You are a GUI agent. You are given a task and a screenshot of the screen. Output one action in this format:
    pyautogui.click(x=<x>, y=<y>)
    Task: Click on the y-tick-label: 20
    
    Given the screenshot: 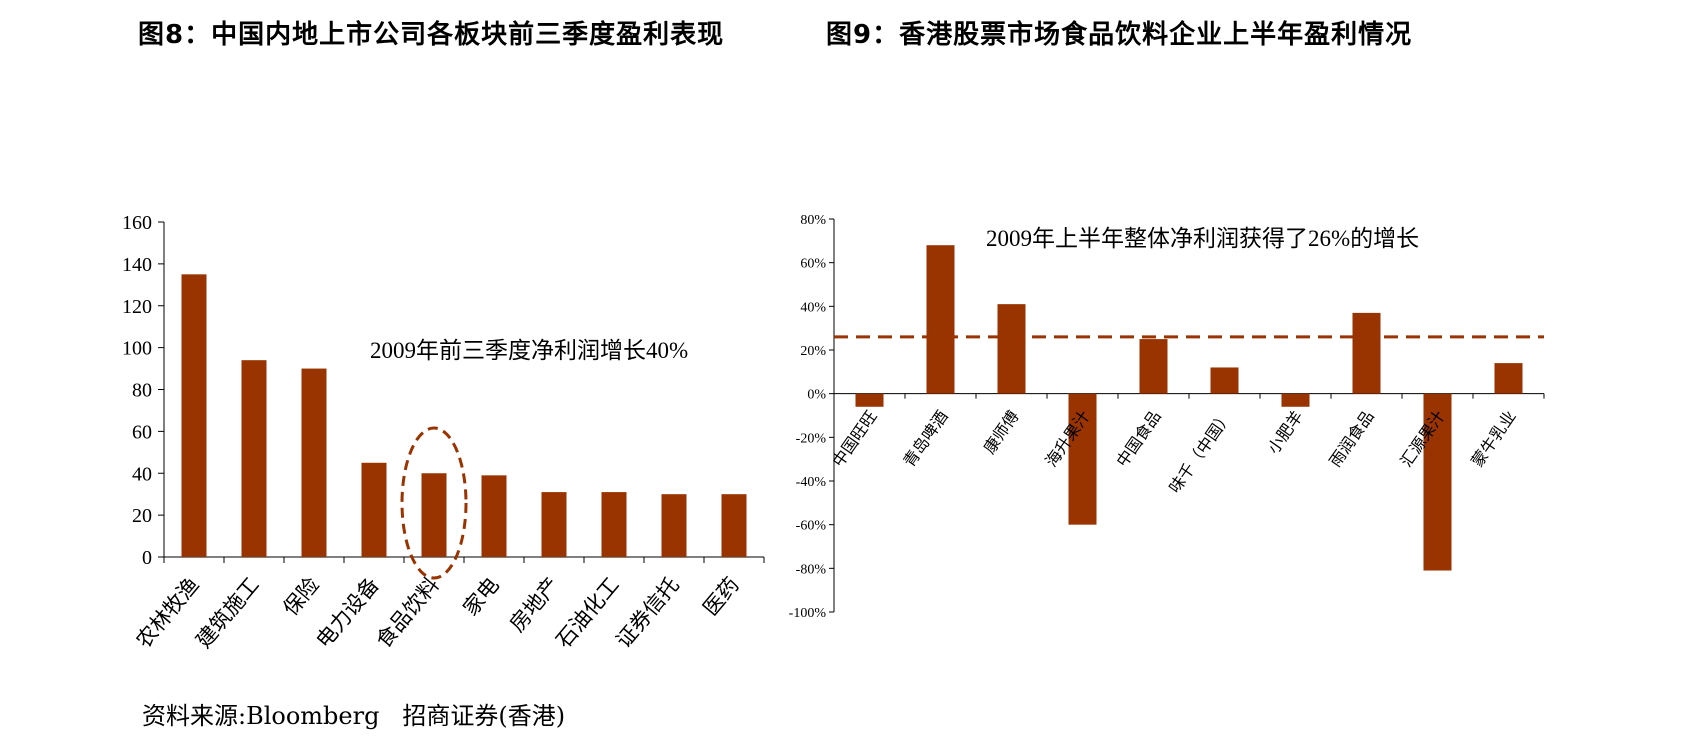 What is the action you would take?
    pyautogui.click(x=142, y=516)
    